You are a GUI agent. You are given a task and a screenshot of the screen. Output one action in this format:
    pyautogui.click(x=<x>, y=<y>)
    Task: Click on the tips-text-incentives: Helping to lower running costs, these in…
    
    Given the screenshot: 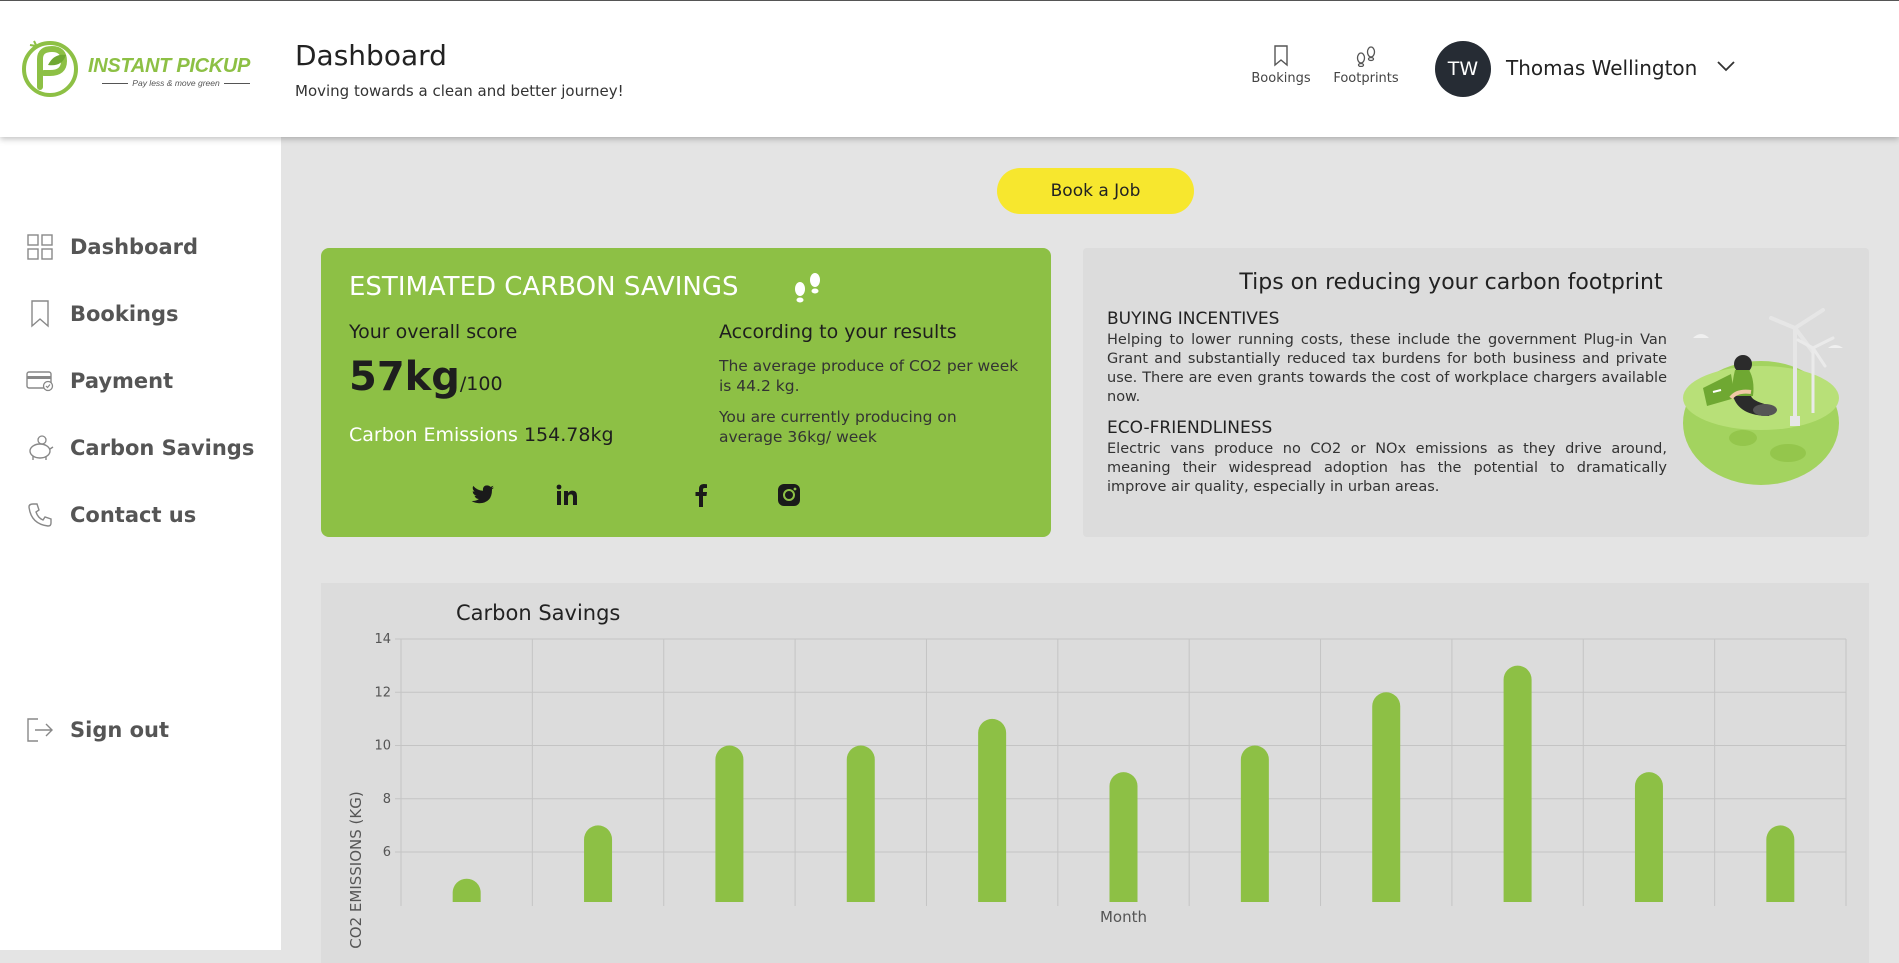 What is the action you would take?
    pyautogui.click(x=1387, y=368)
    